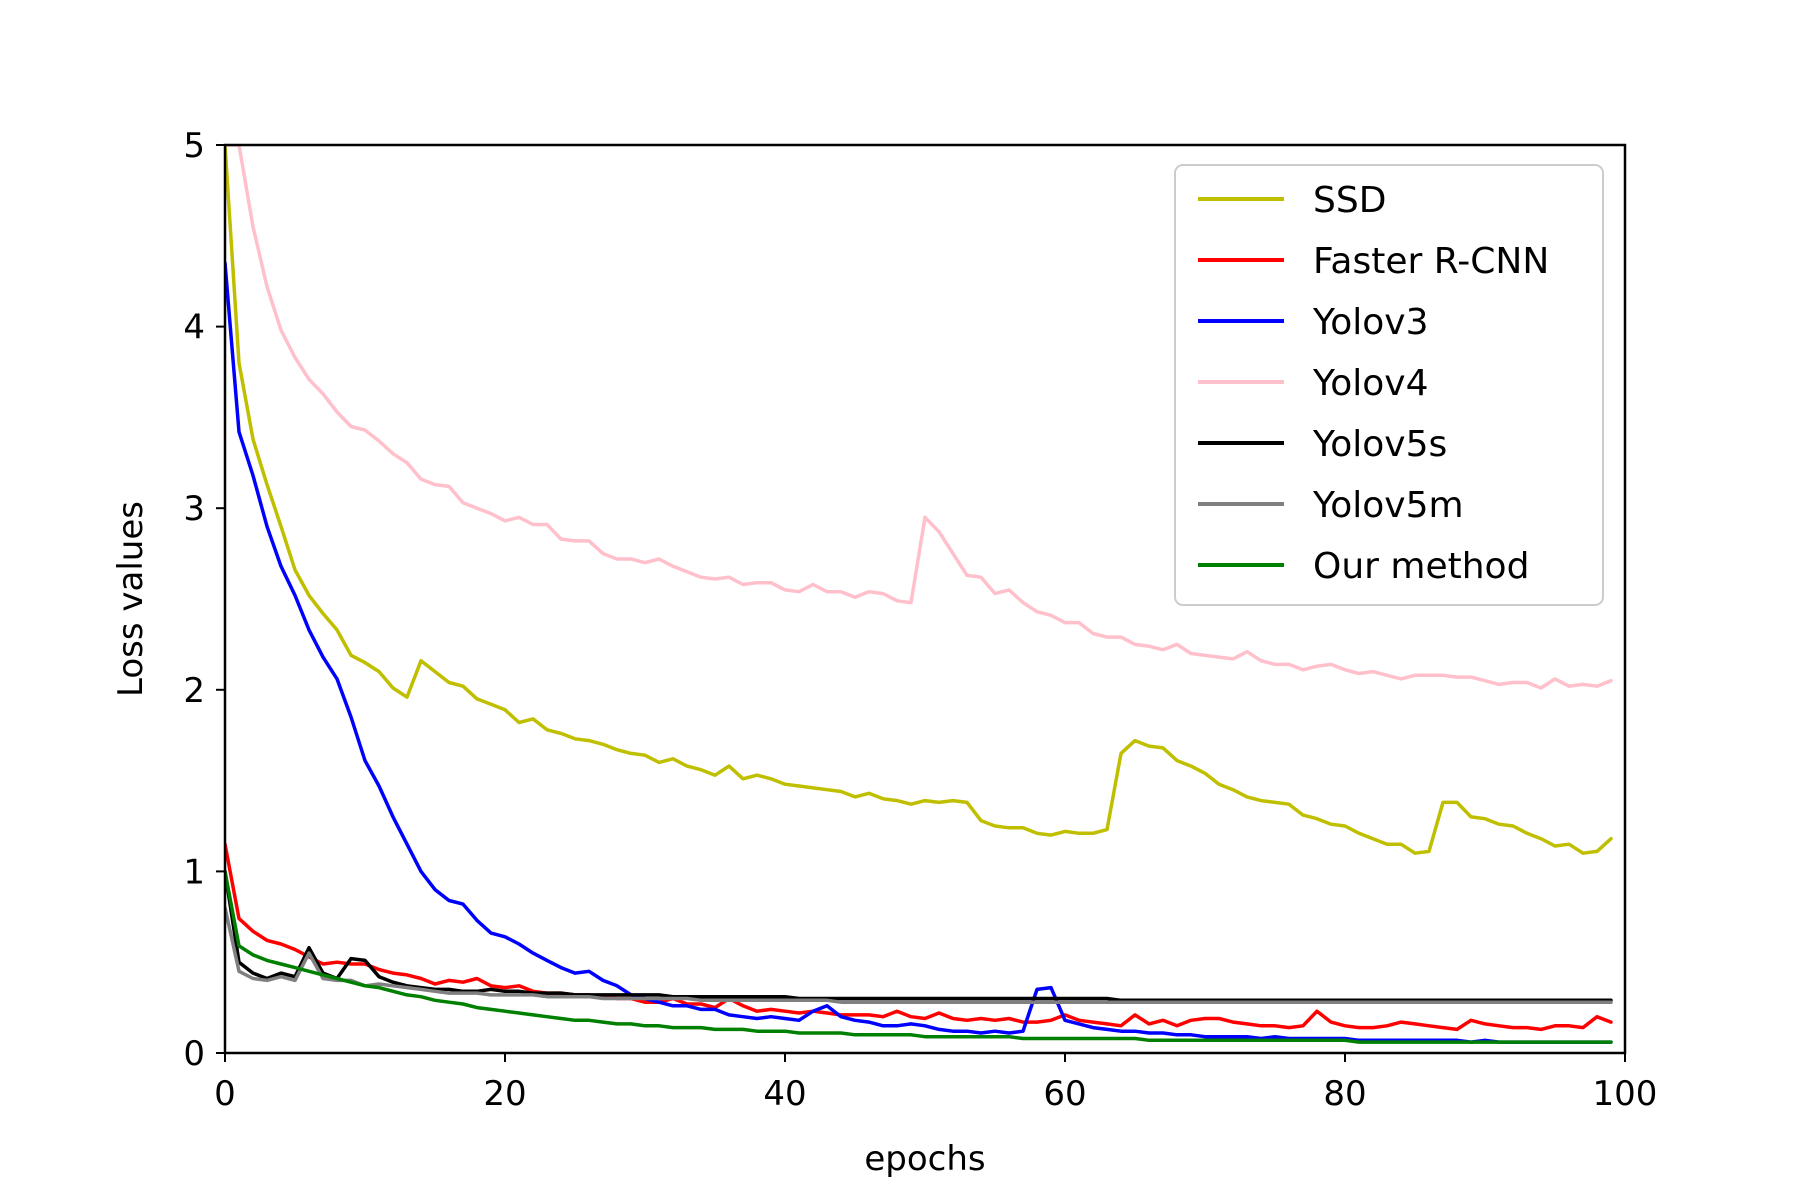 The width and height of the screenshot is (1800, 1200). Describe the element at coordinates (194, 146) in the screenshot. I see `y-tick-label: 5` at that location.